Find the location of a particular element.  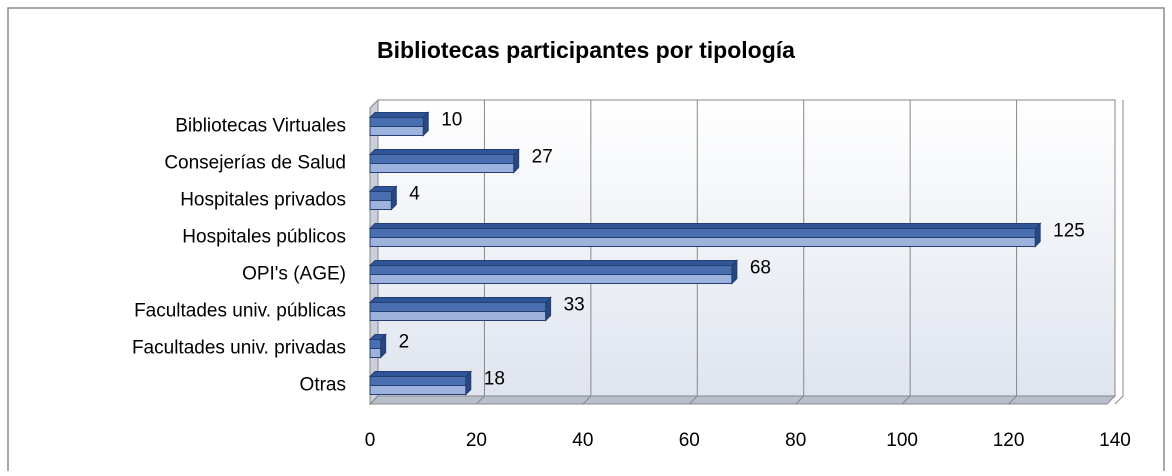

x-tick-label: 120 is located at coordinates (1009, 440).